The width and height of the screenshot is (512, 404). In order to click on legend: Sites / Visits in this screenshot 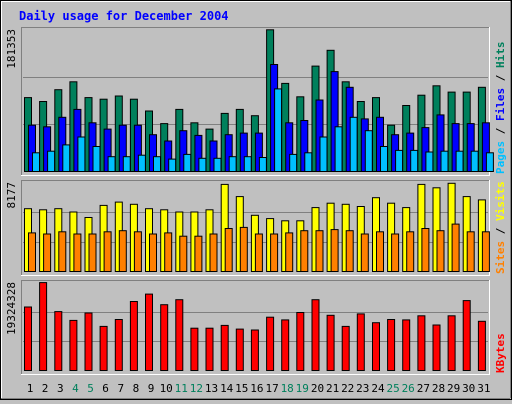, I will do `click(500, 227)`.